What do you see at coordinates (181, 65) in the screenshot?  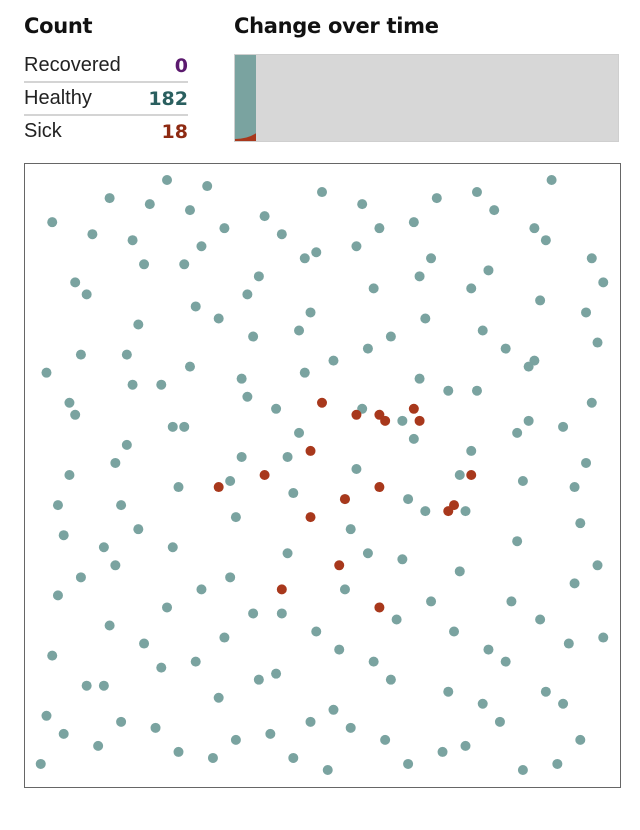 I see `recovered-value: 0` at bounding box center [181, 65].